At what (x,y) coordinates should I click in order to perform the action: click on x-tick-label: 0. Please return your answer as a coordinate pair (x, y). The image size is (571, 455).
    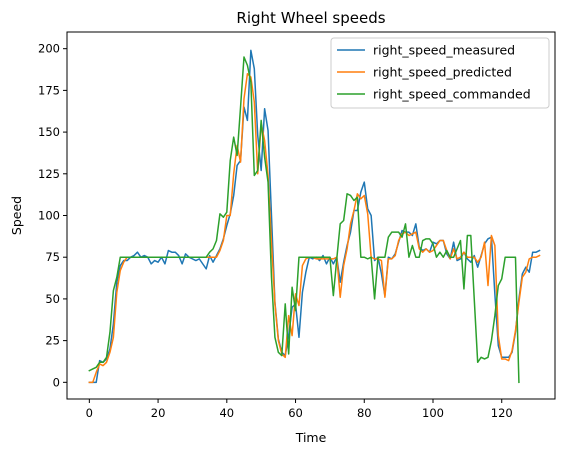
    Looking at the image, I should click on (89, 413).